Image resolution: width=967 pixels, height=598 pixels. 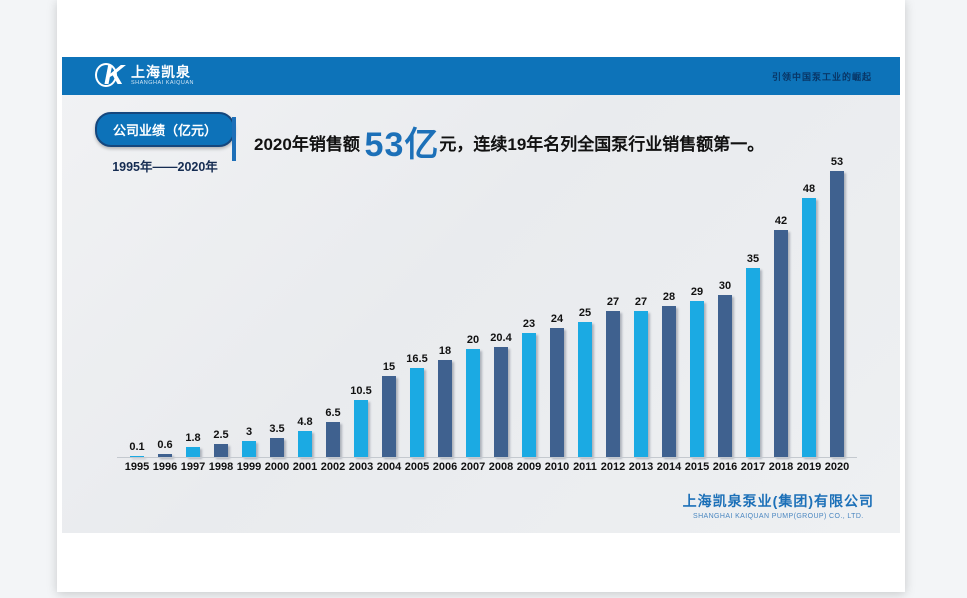 I want to click on bar-group: 27, so click(x=613, y=376).